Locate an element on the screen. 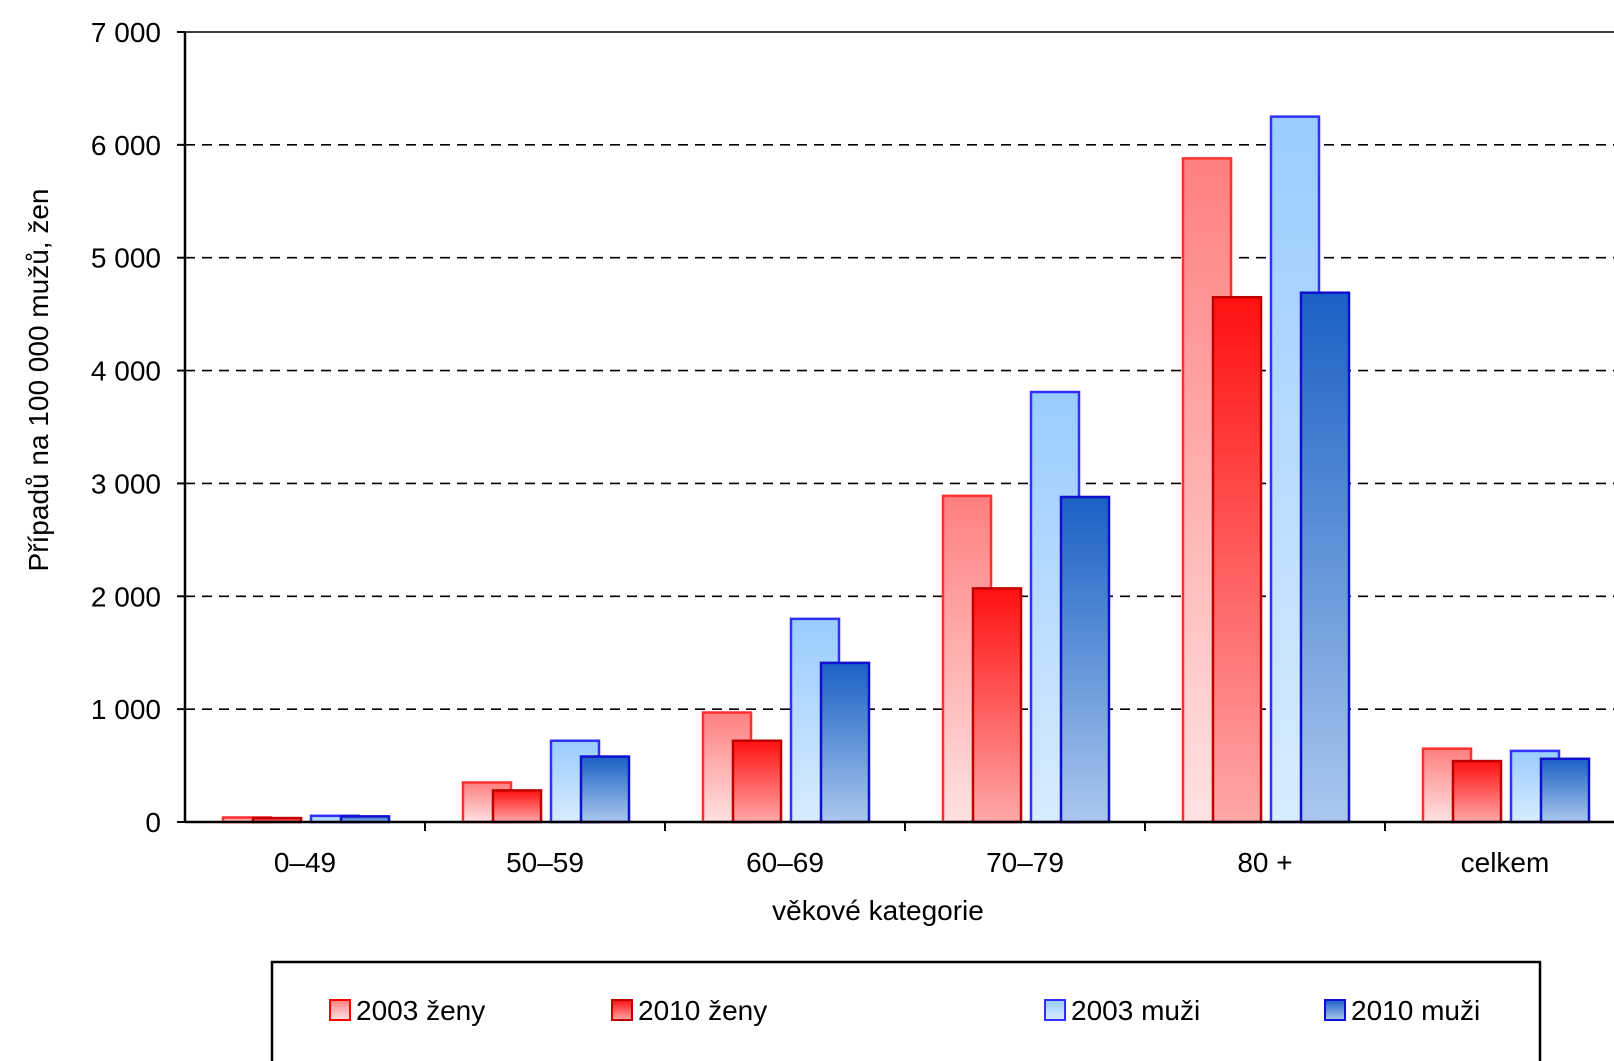  x-tick-label: celkem is located at coordinates (1505, 862).